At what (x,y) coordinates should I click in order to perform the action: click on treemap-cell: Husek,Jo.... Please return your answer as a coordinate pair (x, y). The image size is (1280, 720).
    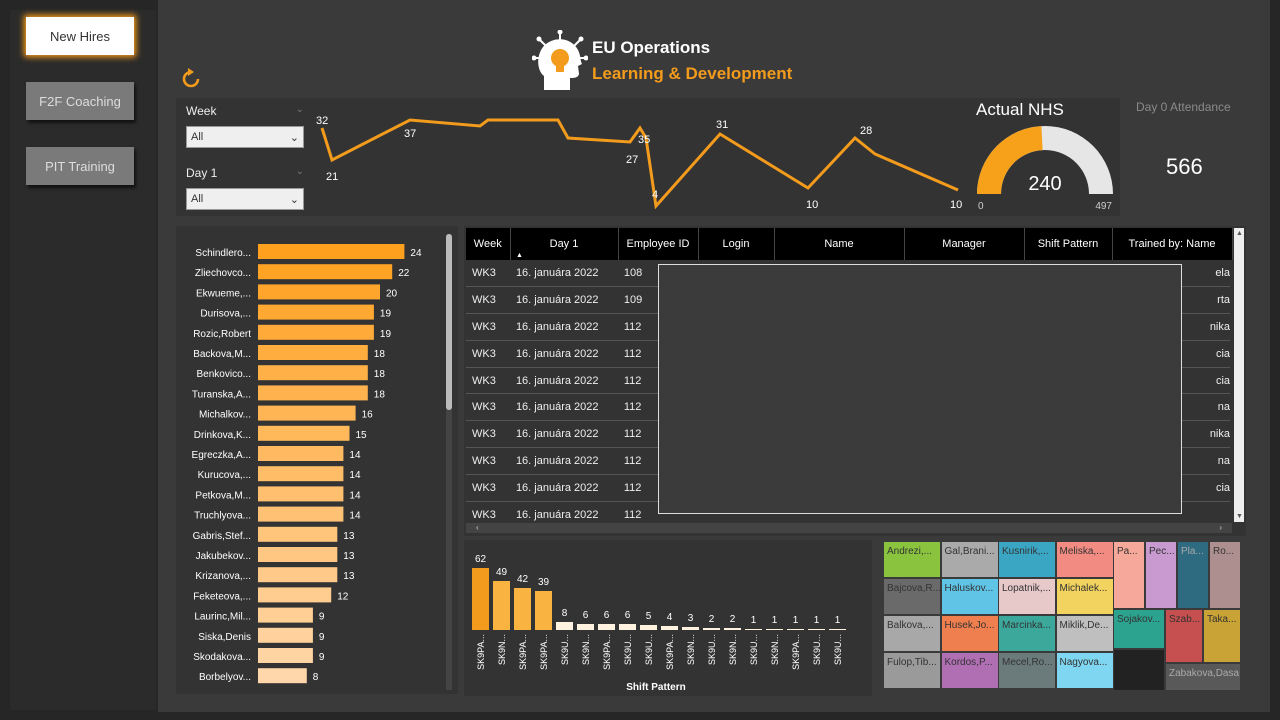
    Looking at the image, I should click on (969, 633).